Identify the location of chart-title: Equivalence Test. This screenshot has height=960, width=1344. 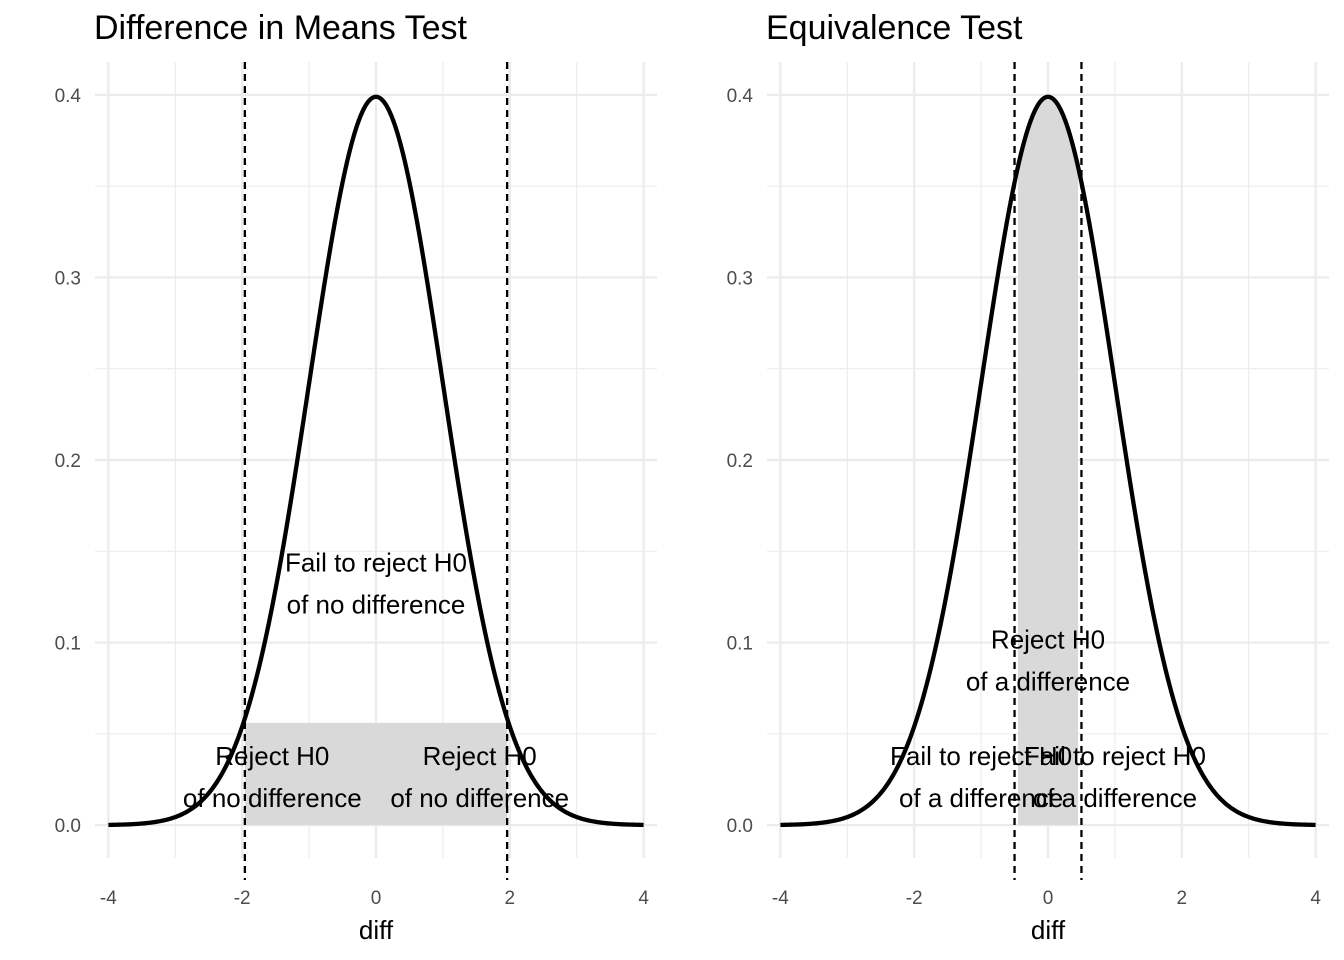
(894, 28).